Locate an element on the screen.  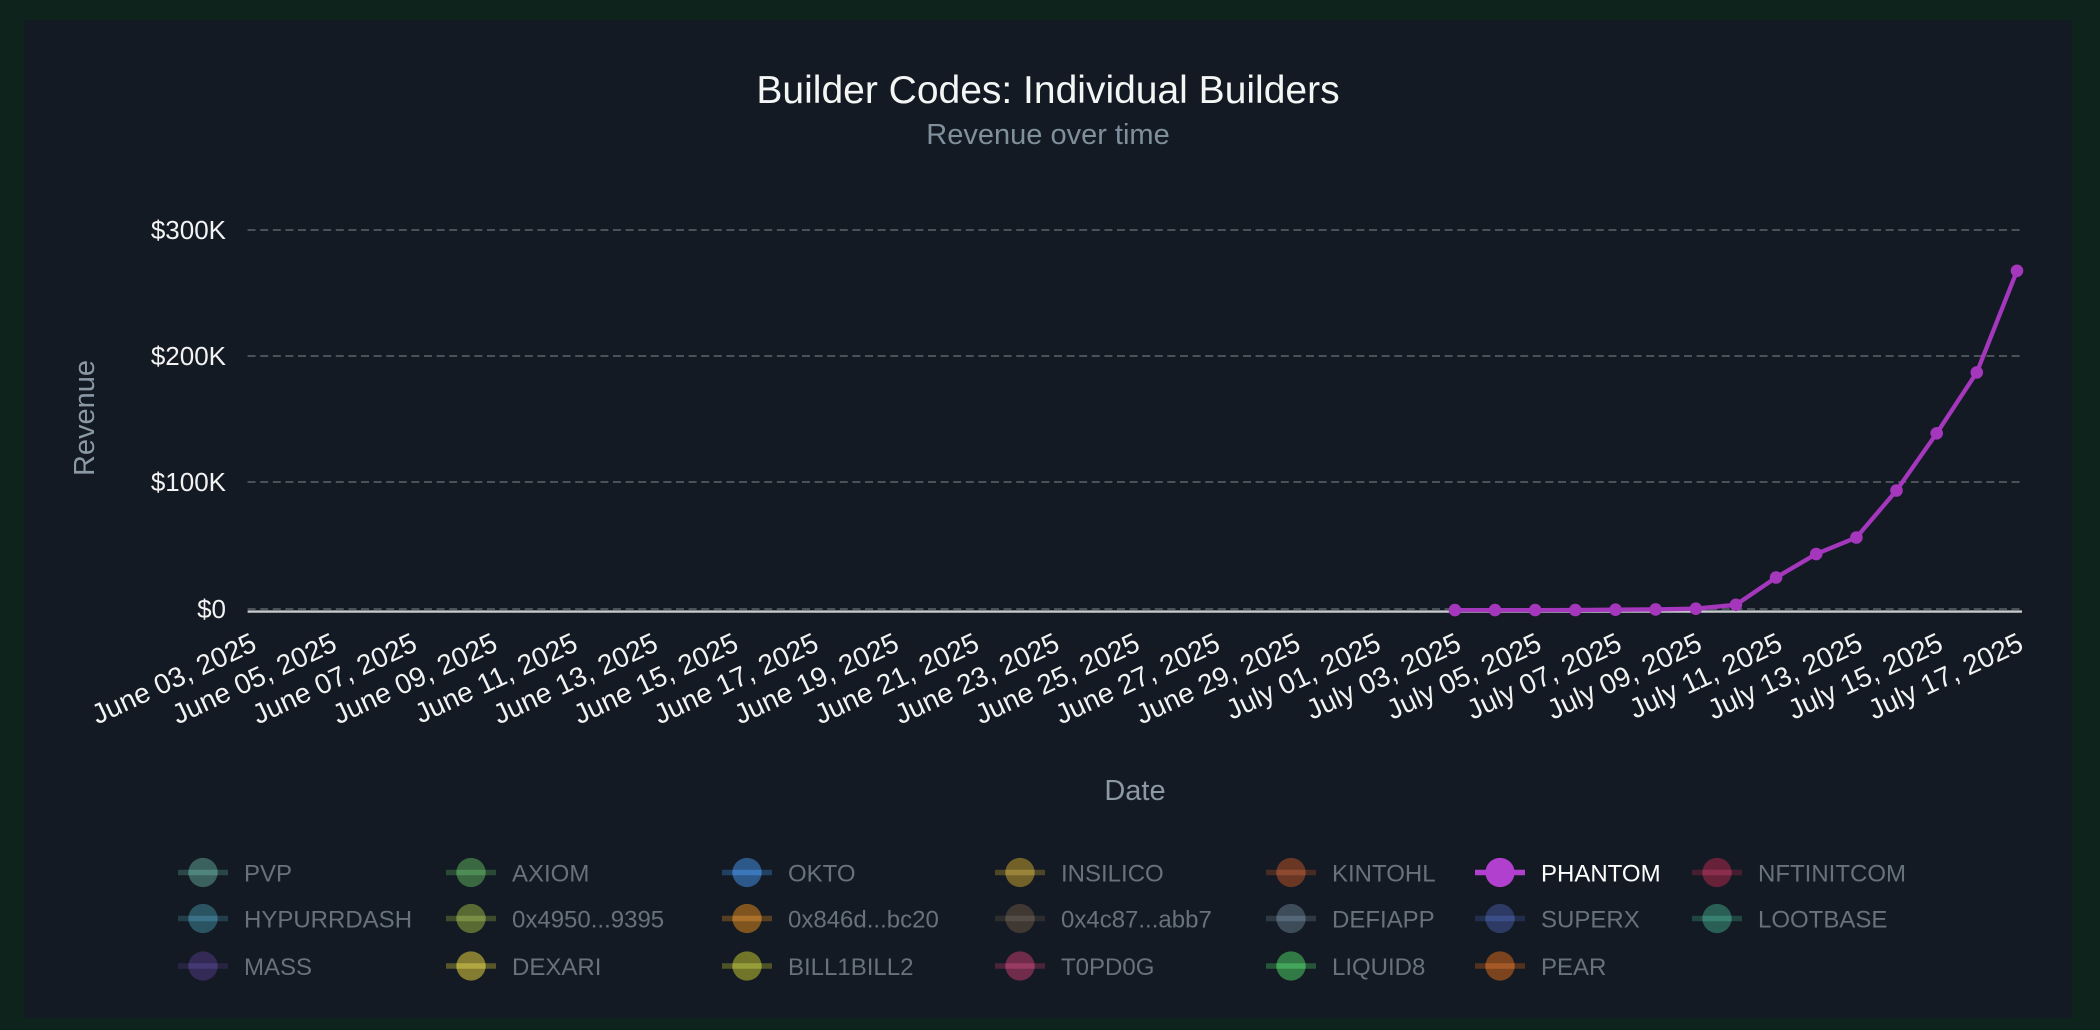
svg-text: INSILICO is located at coordinates (1112, 874).